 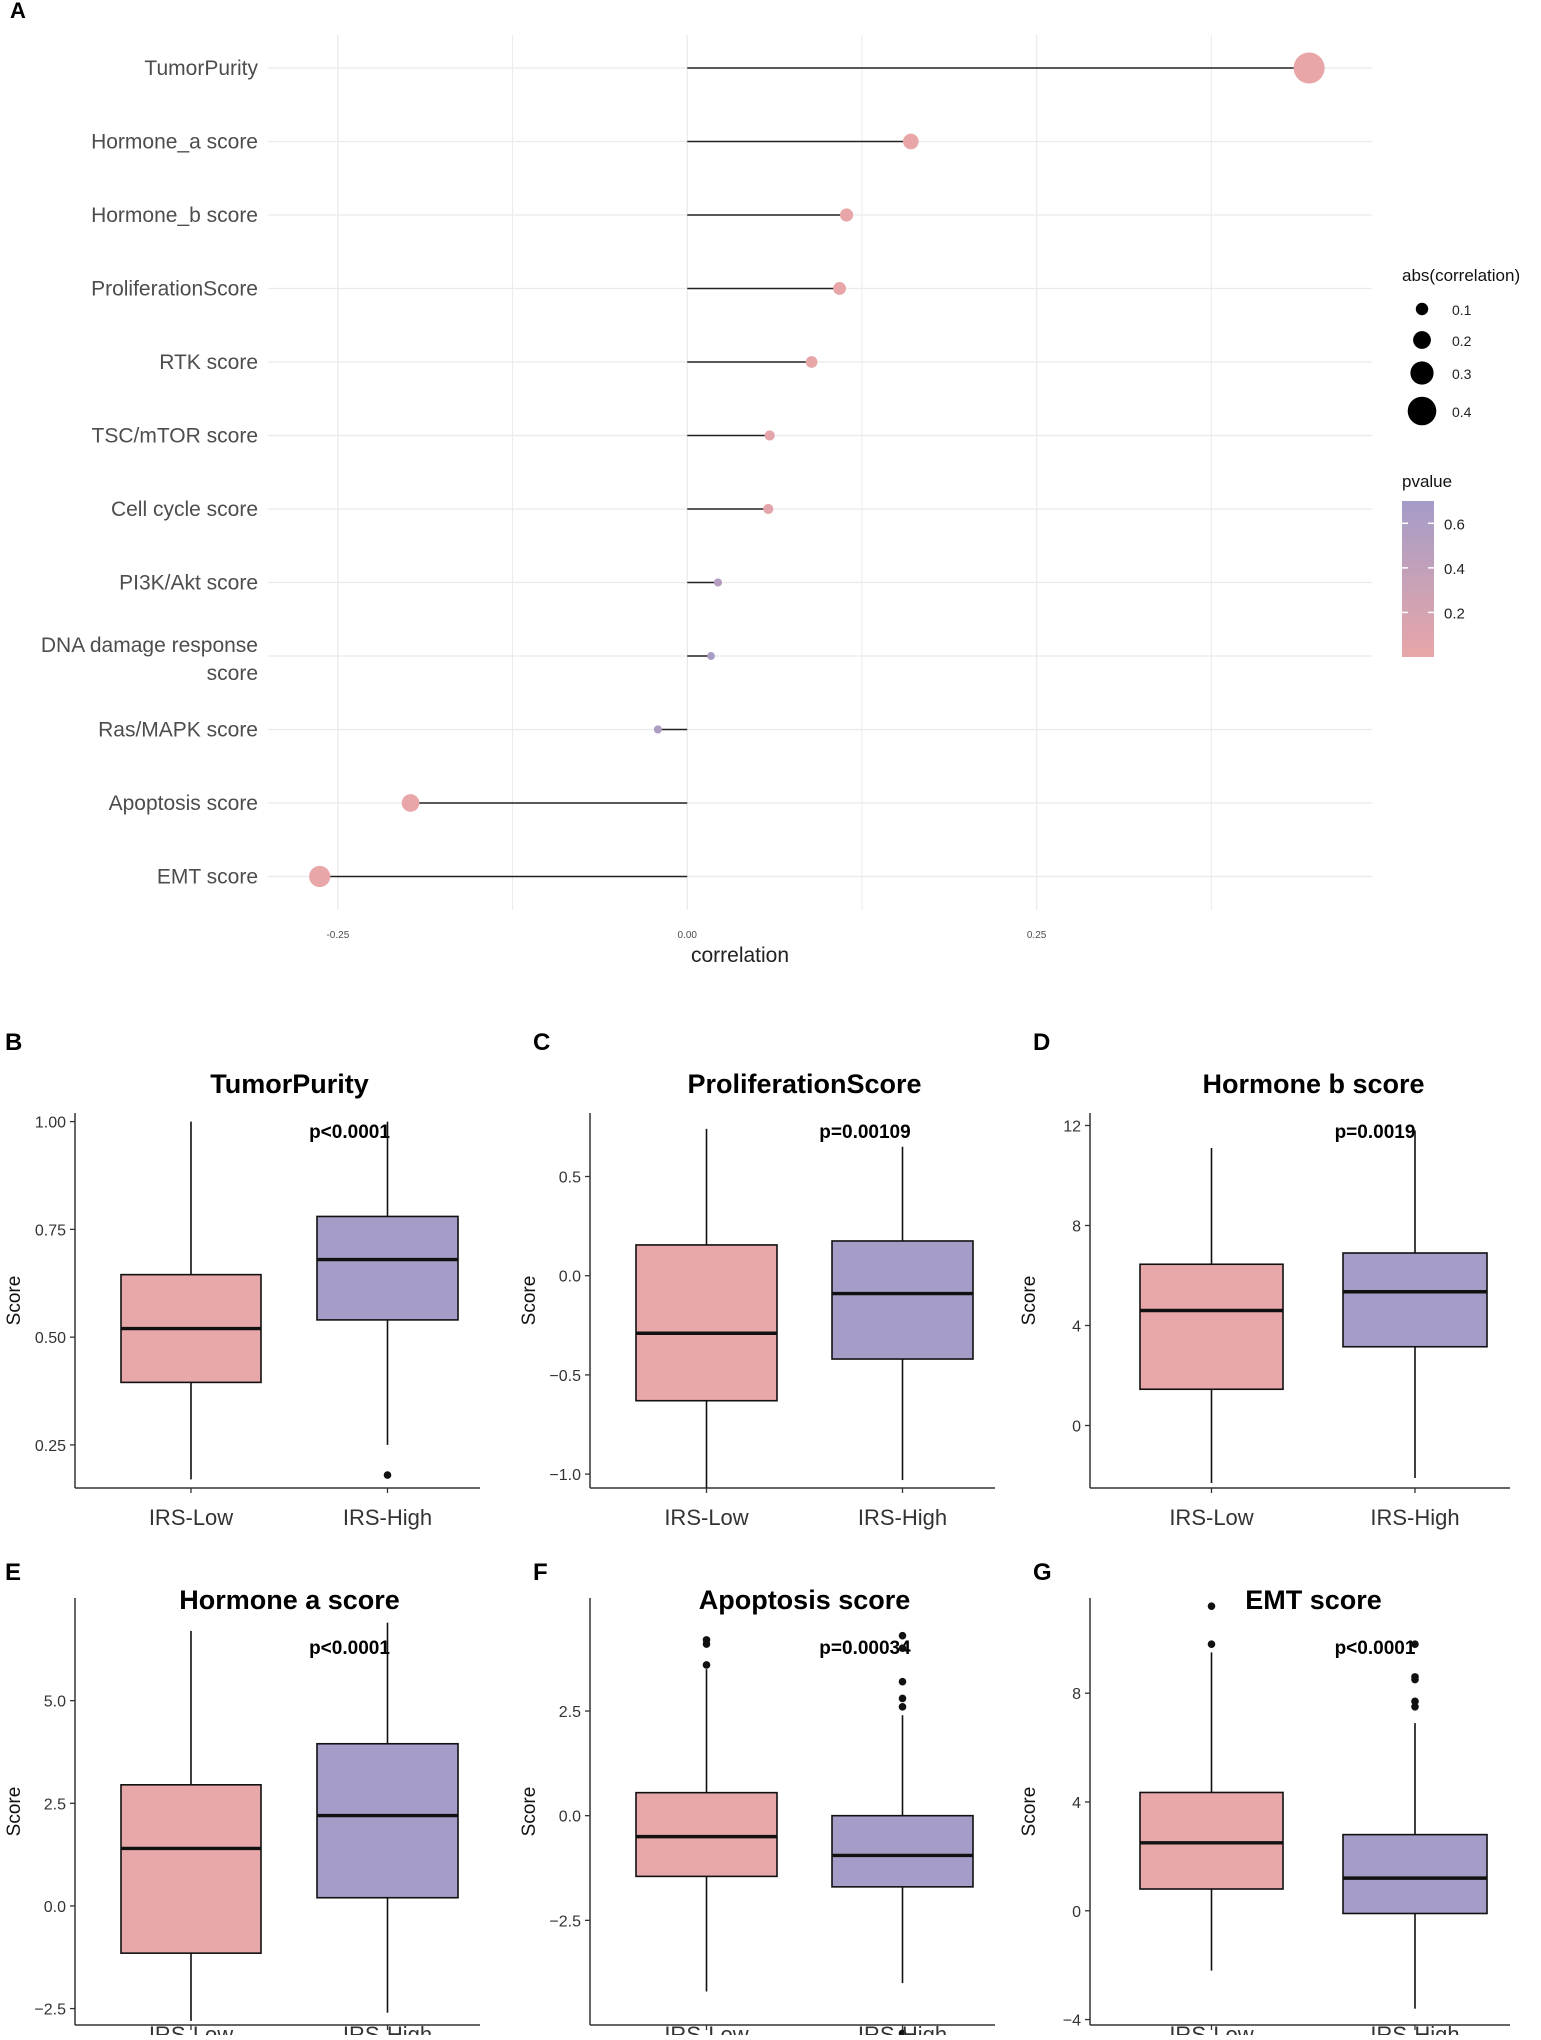 I want to click on size-legend-label: 0.1, so click(x=1462, y=310).